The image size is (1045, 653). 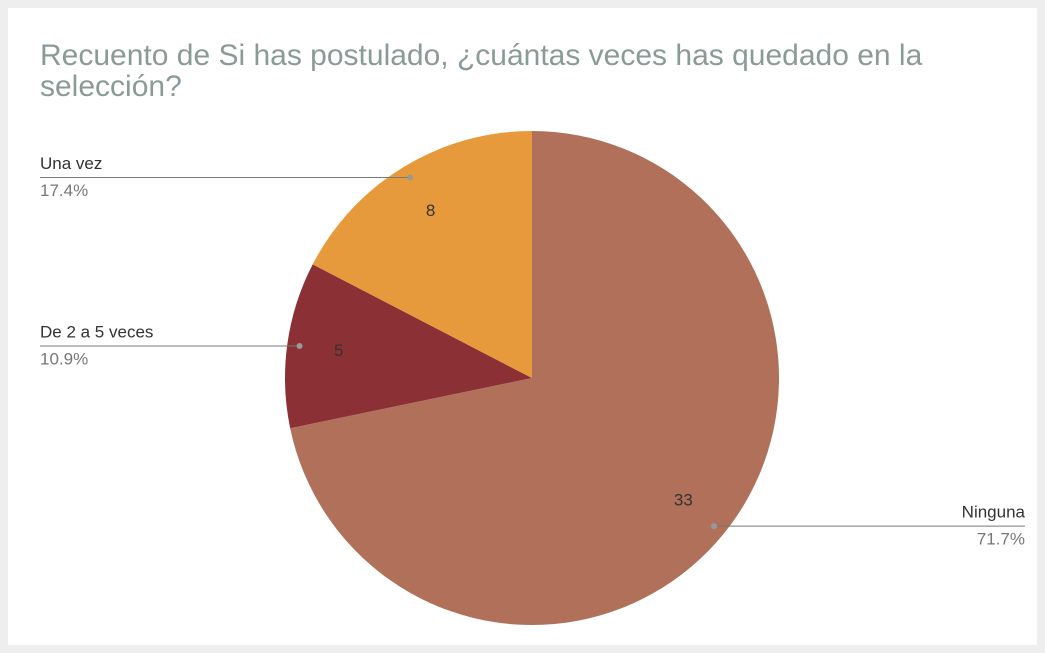 What do you see at coordinates (1001, 539) in the screenshot?
I see `percent-label: 71.7%` at bounding box center [1001, 539].